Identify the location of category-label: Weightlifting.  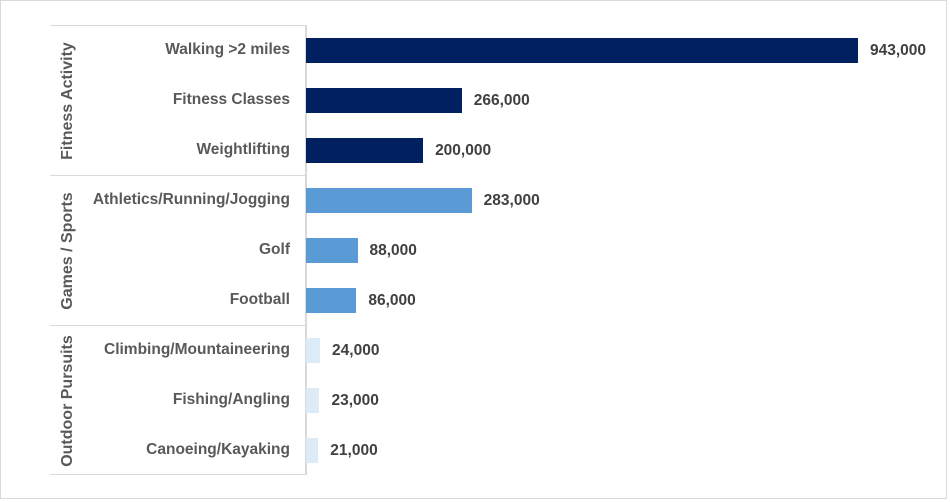
(243, 149).